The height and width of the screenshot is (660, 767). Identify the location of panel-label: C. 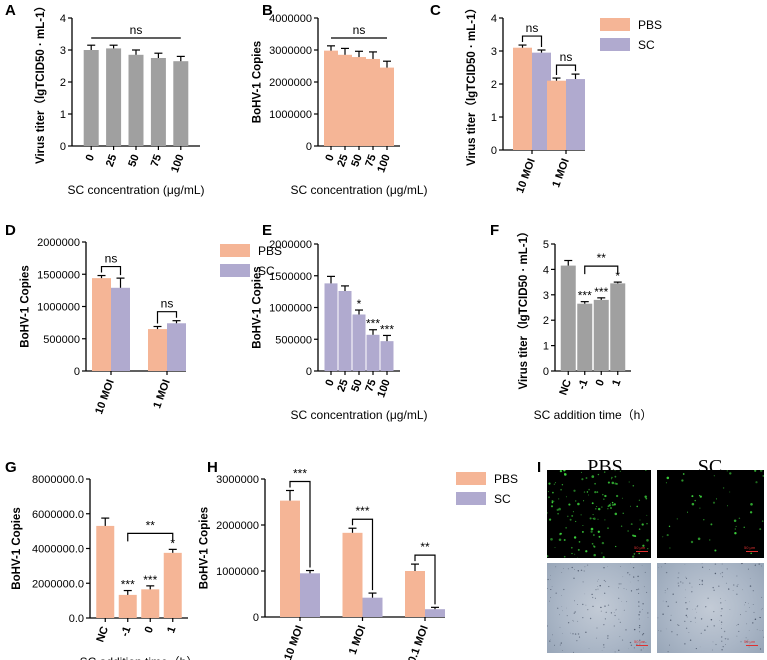
(435, 10).